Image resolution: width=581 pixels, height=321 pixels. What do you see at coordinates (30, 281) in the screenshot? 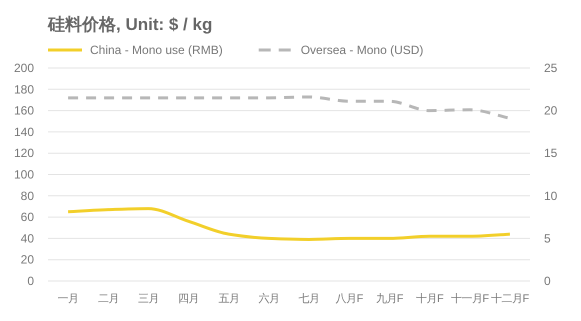
I see `y-tick-label: 0` at bounding box center [30, 281].